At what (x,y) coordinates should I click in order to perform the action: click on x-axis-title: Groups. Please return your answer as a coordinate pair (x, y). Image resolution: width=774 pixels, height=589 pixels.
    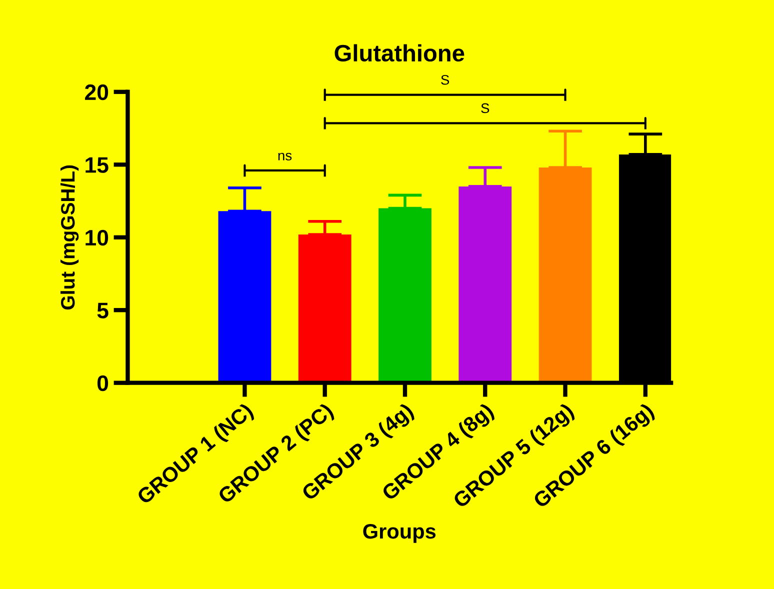
    Looking at the image, I should click on (399, 533).